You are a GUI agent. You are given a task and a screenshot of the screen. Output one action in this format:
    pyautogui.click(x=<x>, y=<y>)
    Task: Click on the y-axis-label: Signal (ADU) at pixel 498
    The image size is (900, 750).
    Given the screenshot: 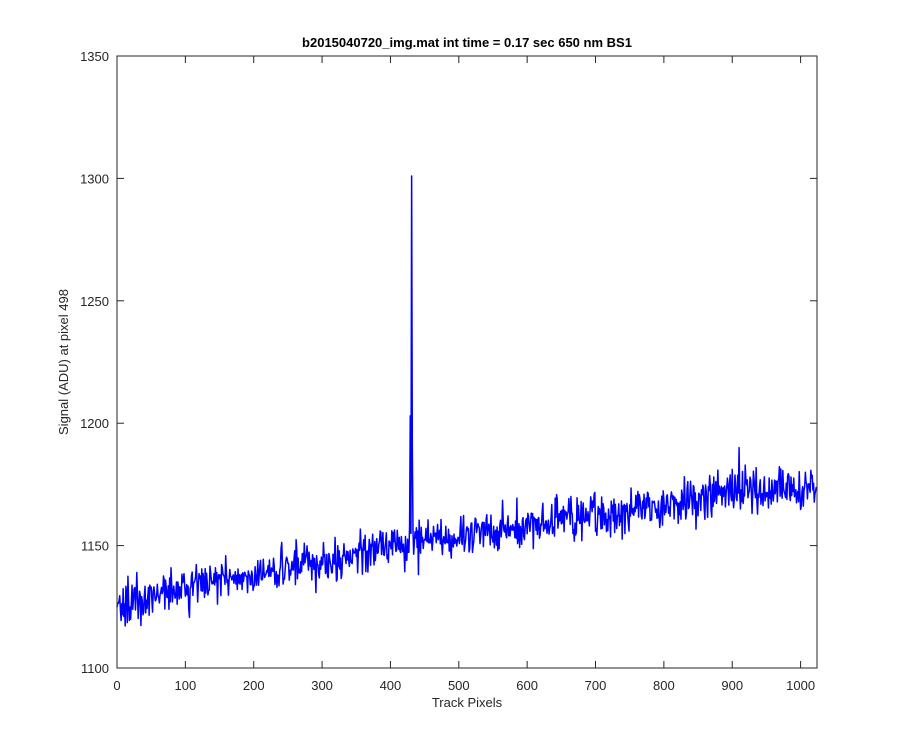 What is the action you would take?
    pyautogui.click(x=63, y=362)
    